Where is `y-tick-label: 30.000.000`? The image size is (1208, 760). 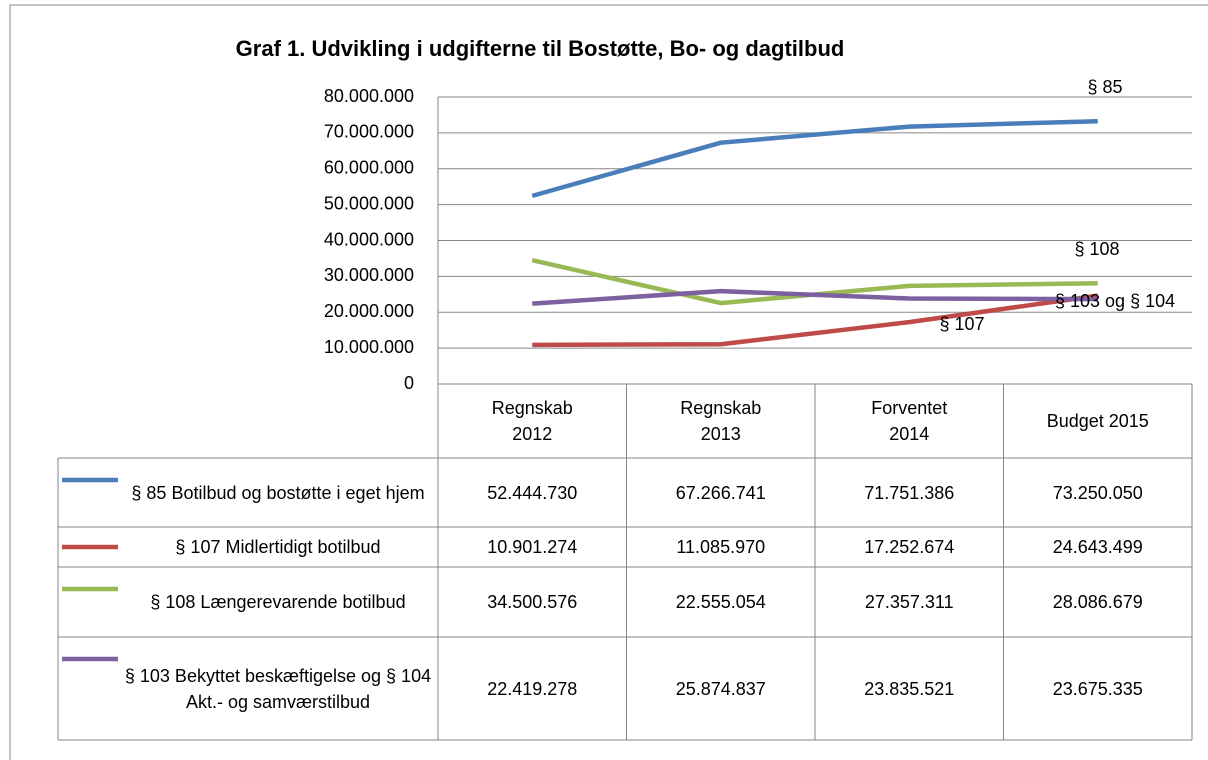
y-tick-label: 30.000.000 is located at coordinates (369, 275).